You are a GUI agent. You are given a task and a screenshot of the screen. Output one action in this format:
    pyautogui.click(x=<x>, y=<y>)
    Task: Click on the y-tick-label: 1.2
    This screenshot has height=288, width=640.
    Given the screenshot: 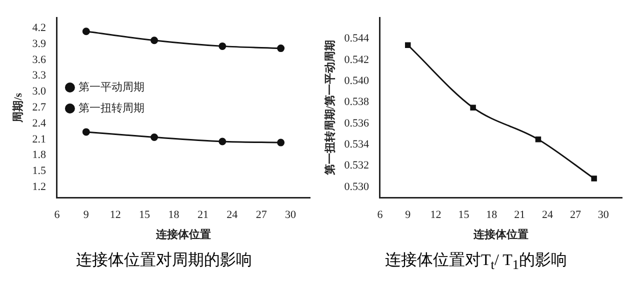 What is the action you would take?
    pyautogui.click(x=39, y=186)
    